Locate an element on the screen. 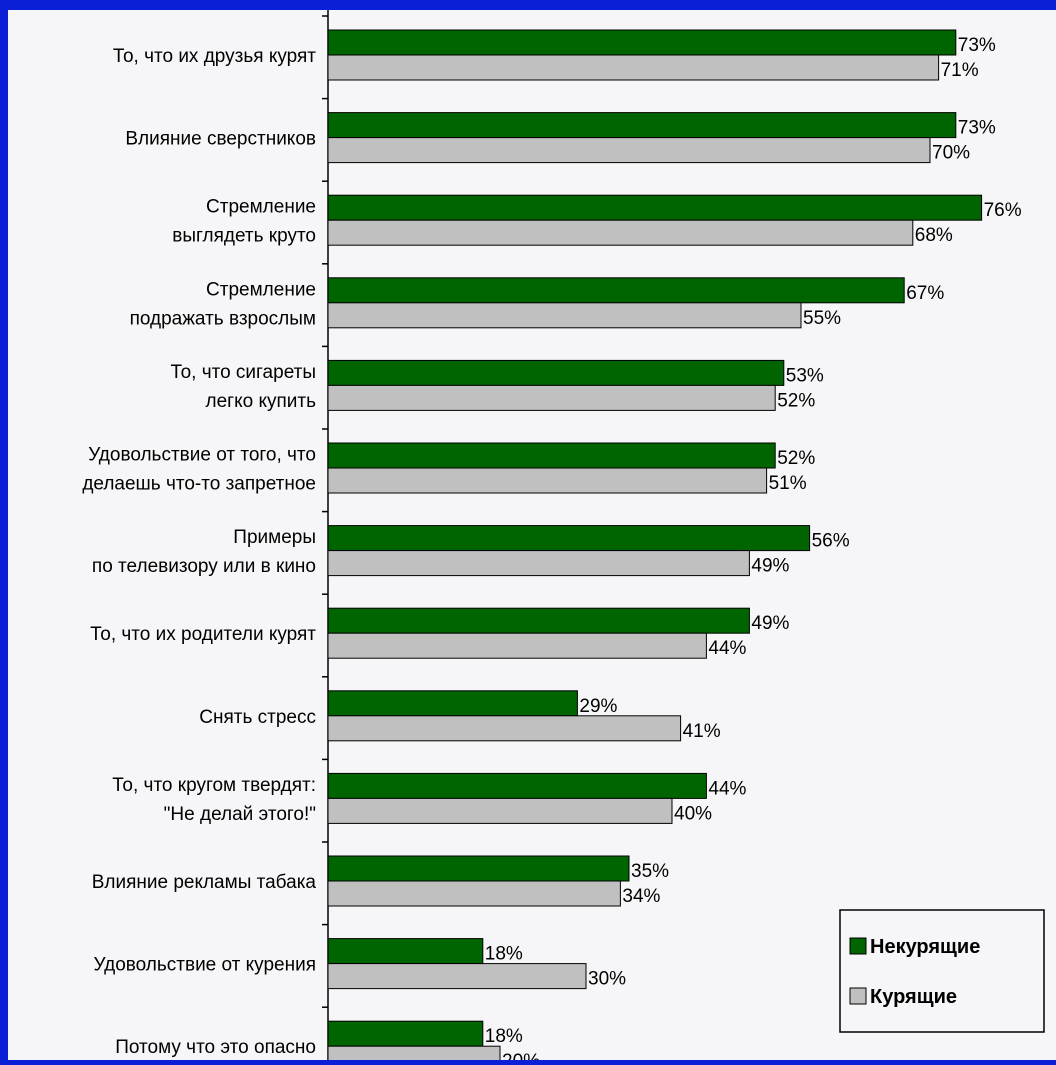 The image size is (1056, 1065). category-label: Удовольствие от того, что is located at coordinates (202, 455).